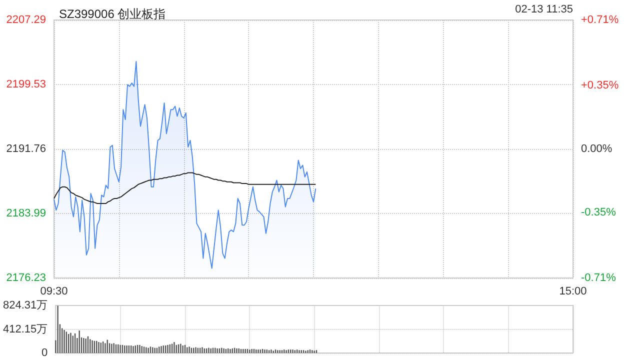 The height and width of the screenshot is (360, 640). Describe the element at coordinates (598, 212) in the screenshot. I see `y2-tick-label: -0.35%` at that location.